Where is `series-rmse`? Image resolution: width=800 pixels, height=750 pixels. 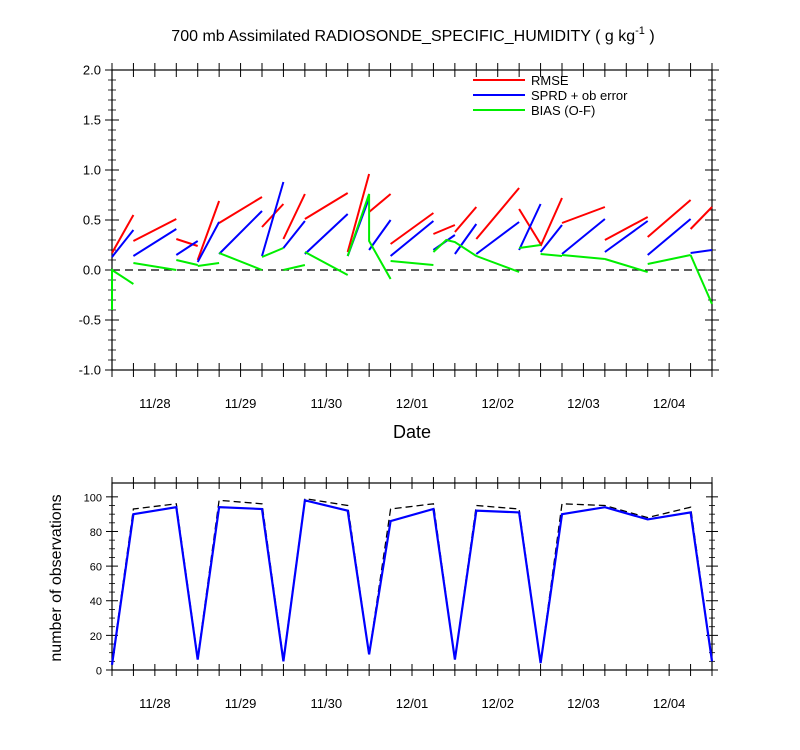 series-rmse is located at coordinates (412, 217).